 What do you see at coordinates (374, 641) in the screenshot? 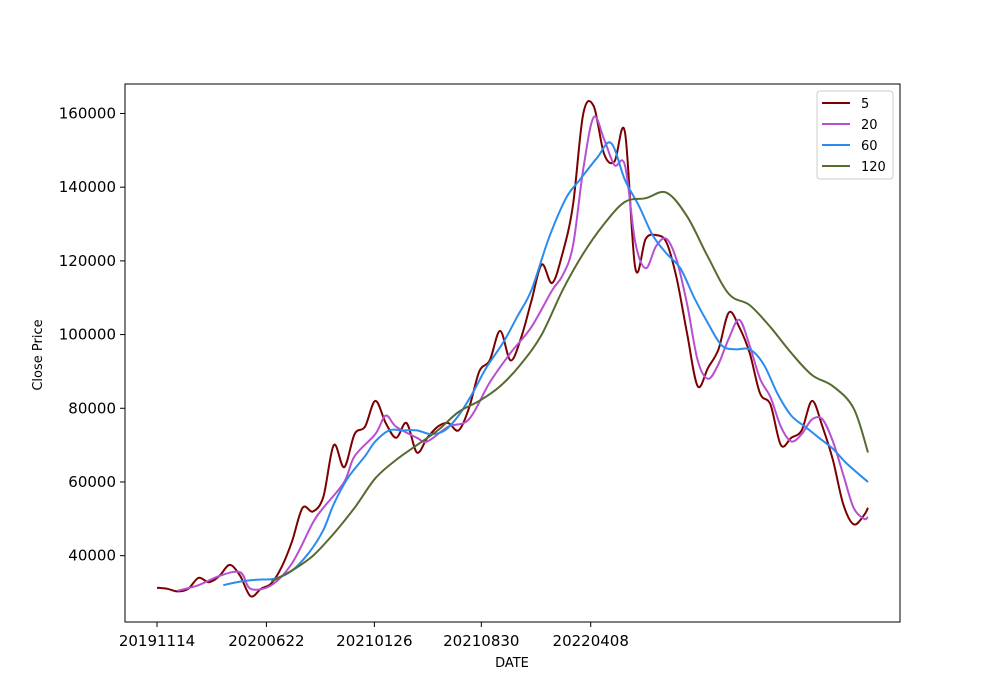
I see `x-tick-label: 20210126` at bounding box center [374, 641].